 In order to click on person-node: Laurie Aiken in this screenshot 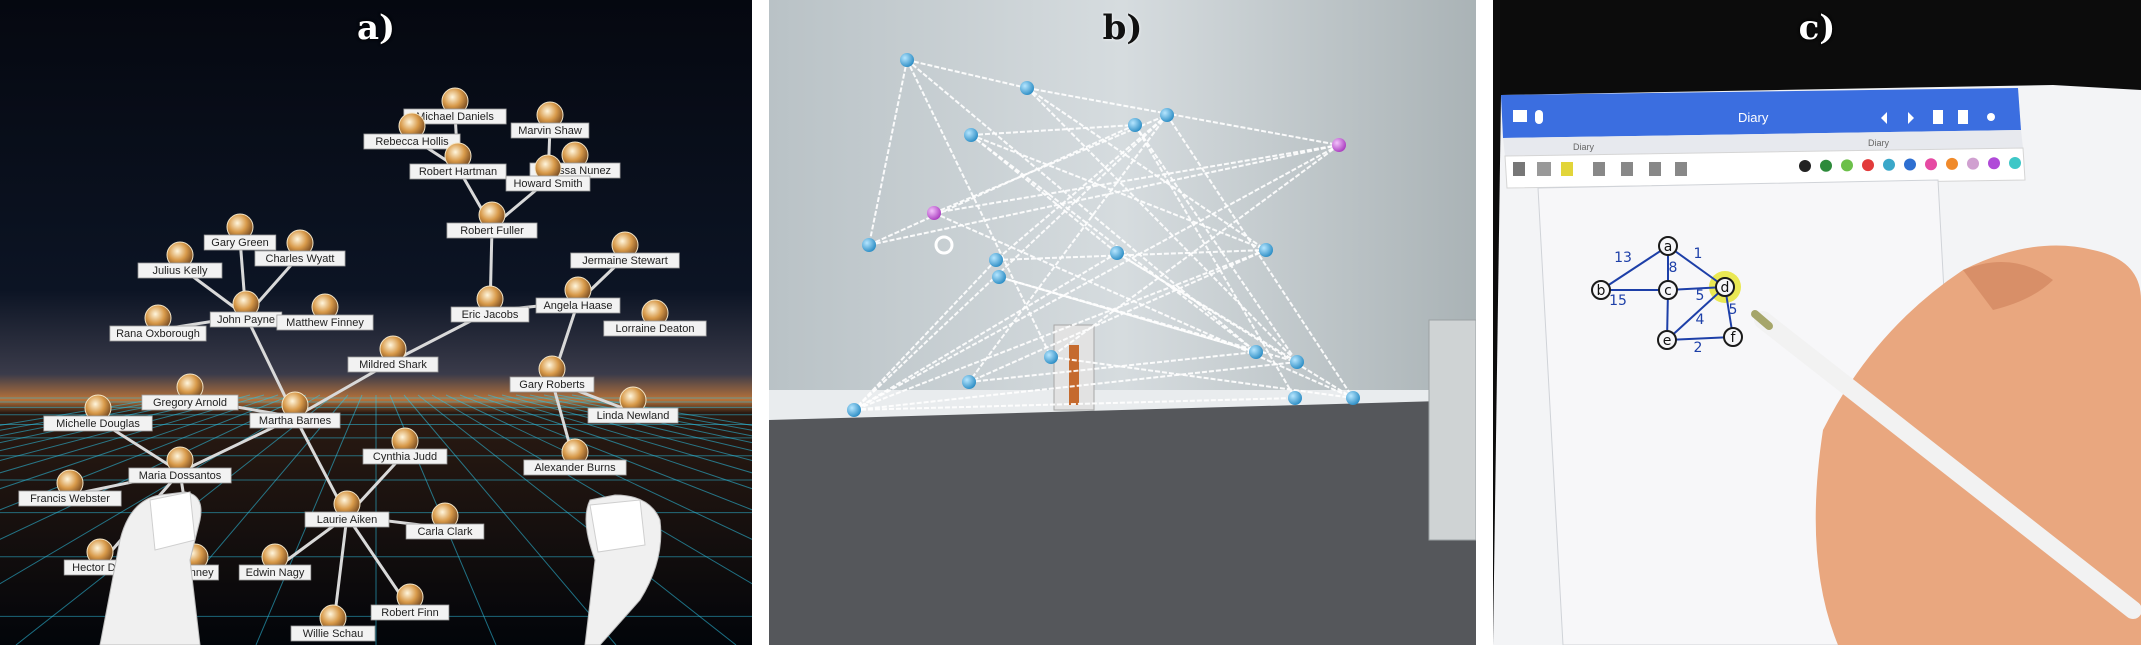, I will do `click(347, 509)`.